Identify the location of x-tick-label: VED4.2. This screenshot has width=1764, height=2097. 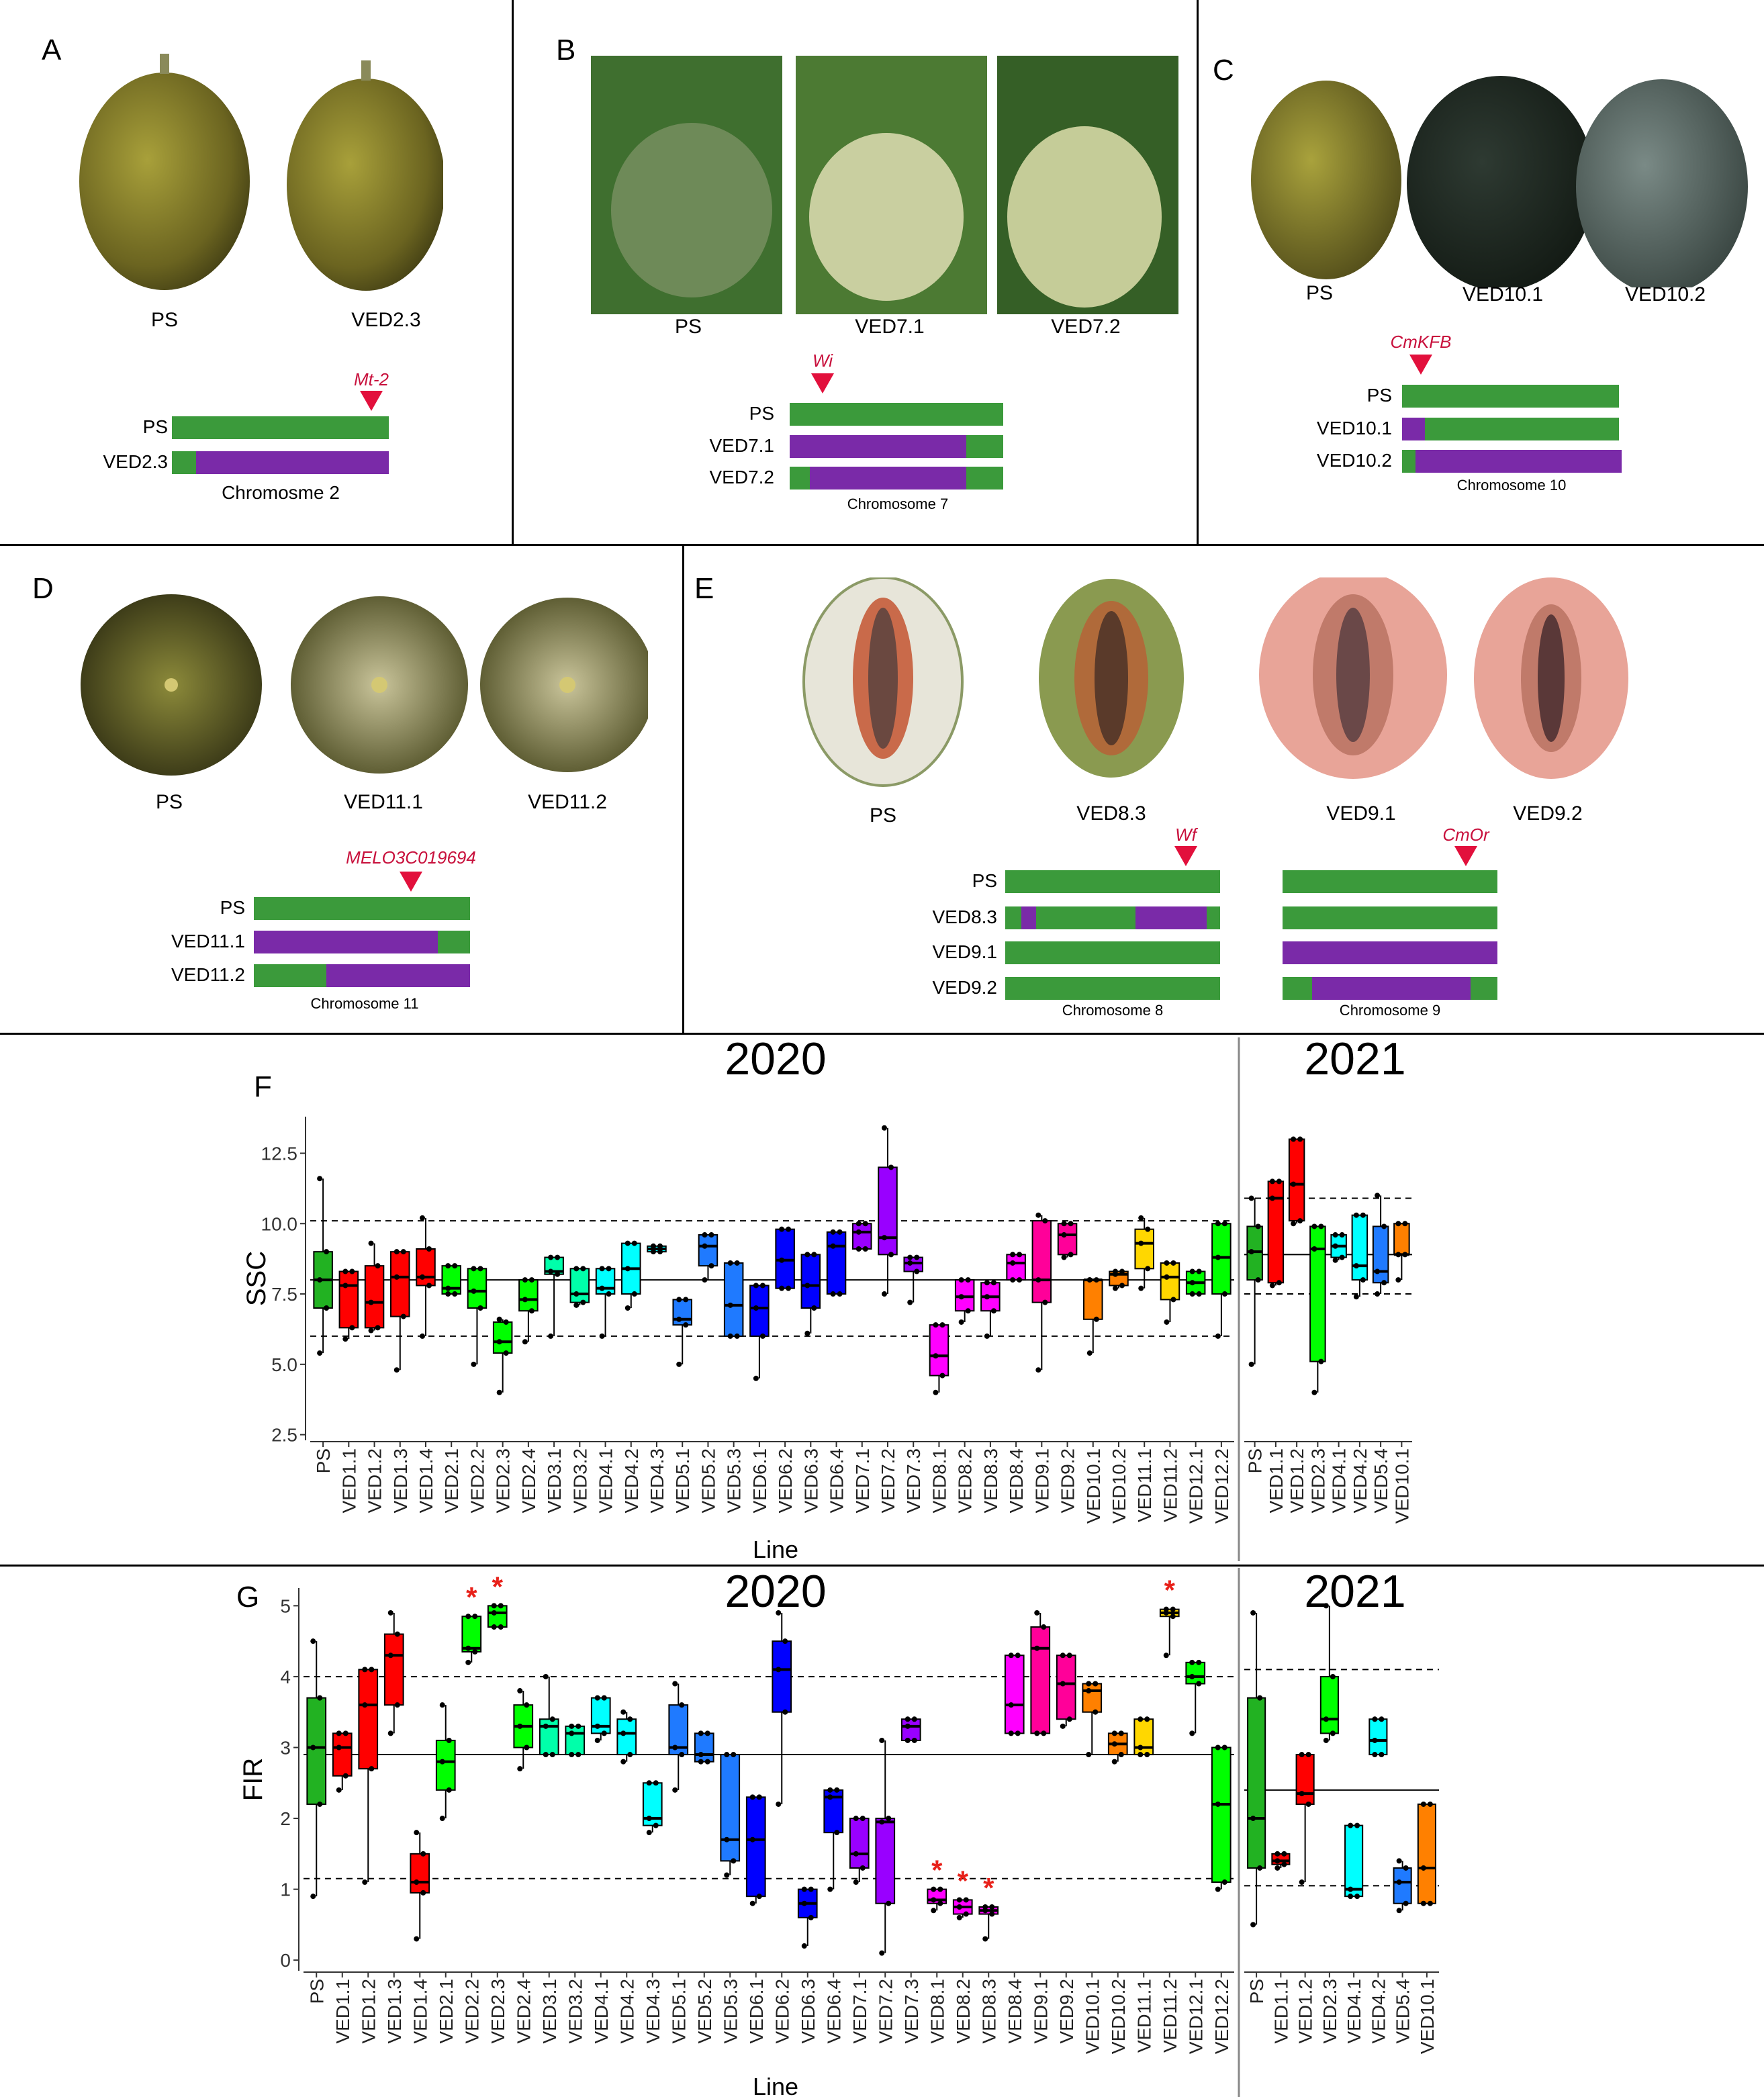
(632, 1480).